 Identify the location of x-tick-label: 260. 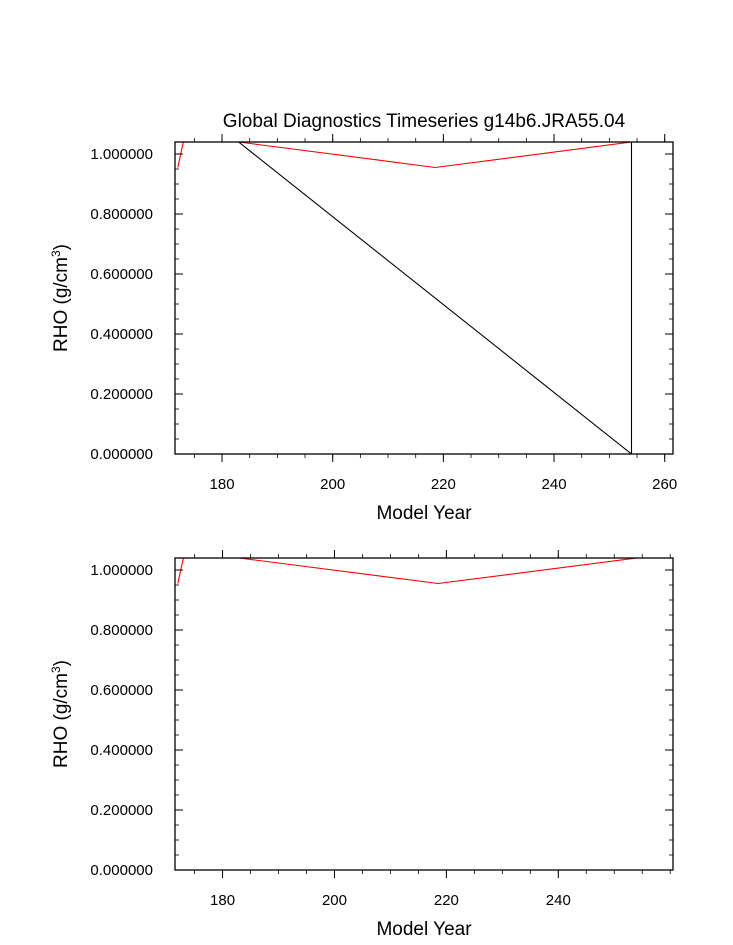
(664, 484).